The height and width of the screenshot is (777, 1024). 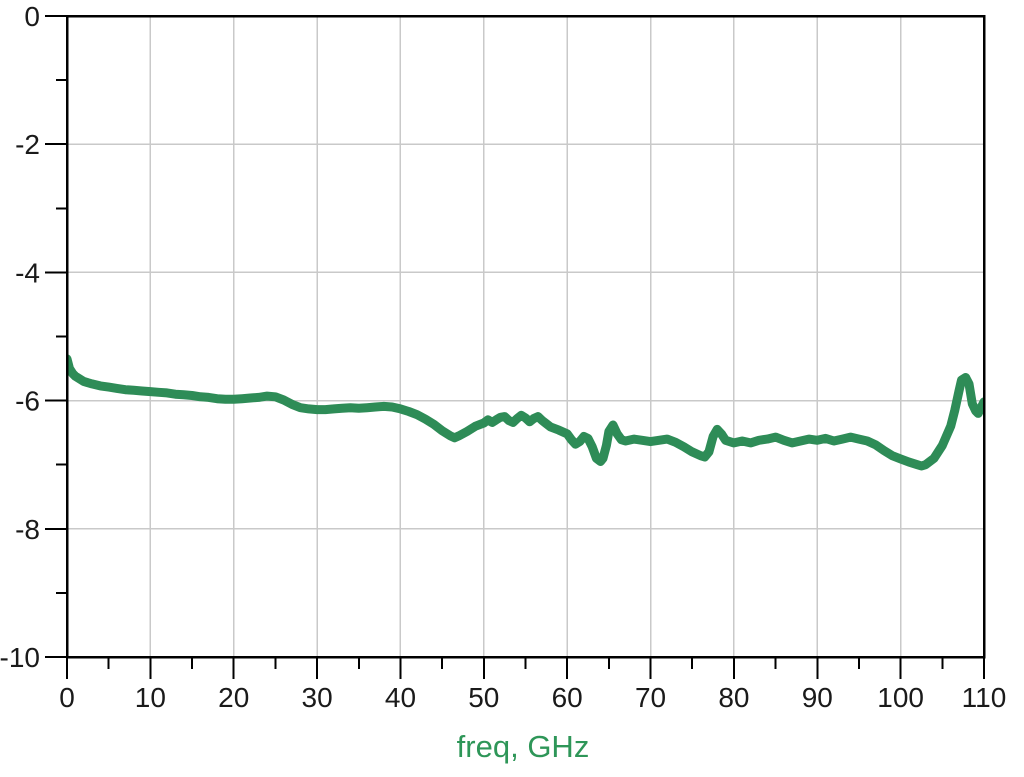 I want to click on x-tick-label: 60, so click(x=567, y=697).